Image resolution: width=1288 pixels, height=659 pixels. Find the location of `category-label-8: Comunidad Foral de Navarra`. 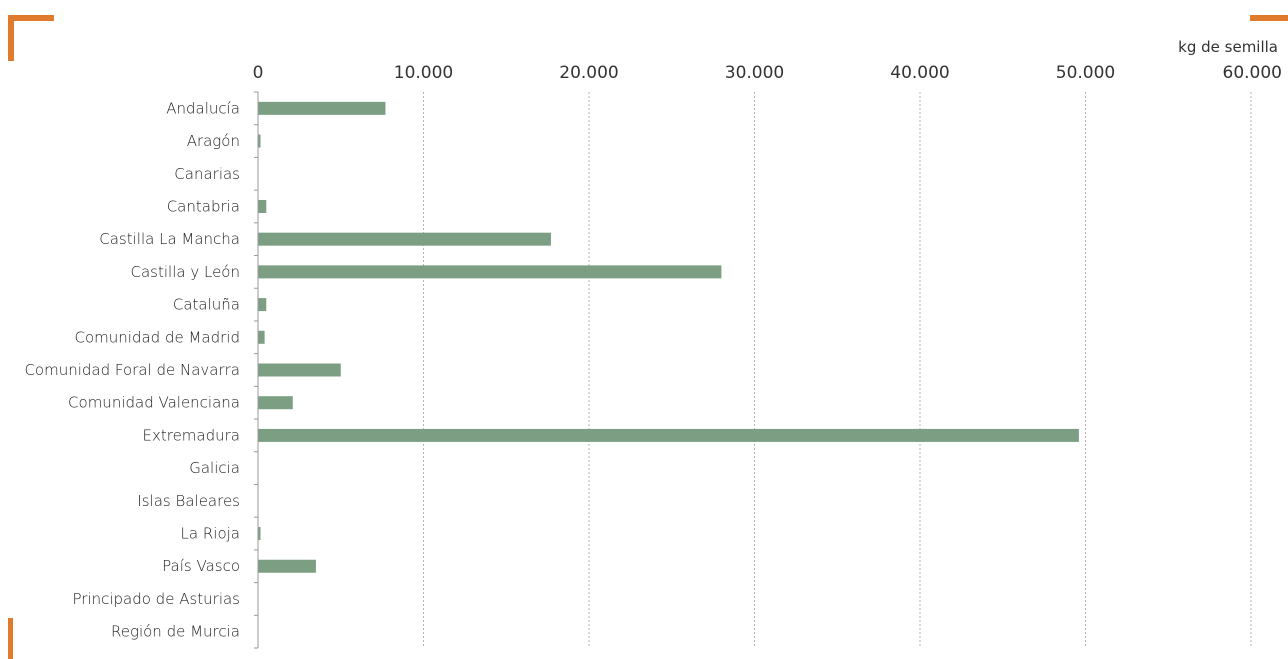

category-label-8: Comunidad Foral de Navarra is located at coordinates (132, 370).